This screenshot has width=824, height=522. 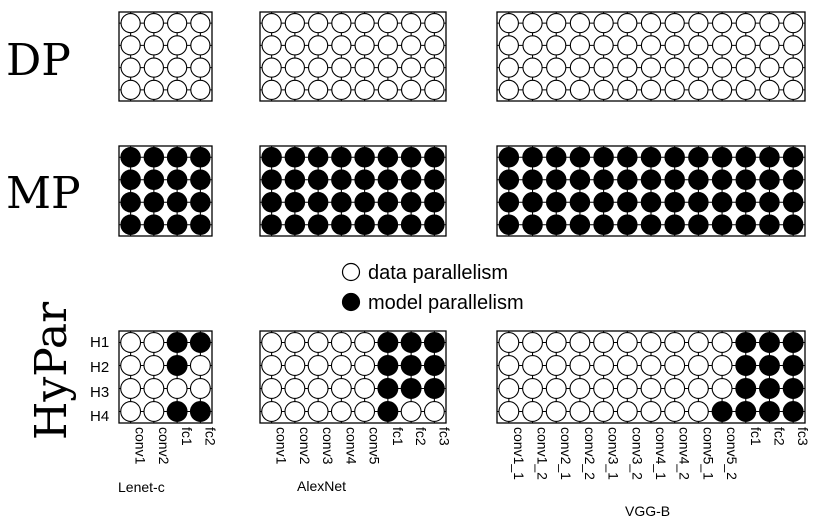 I want to click on grid-hypar-vgg-b, so click(x=651, y=377).